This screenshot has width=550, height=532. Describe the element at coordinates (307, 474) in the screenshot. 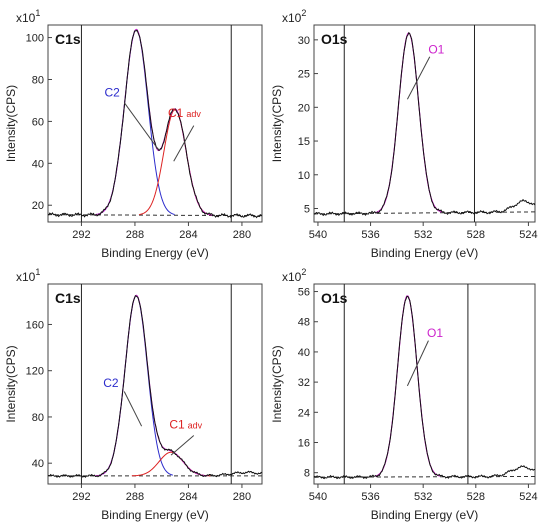

I see `y-tick-label: 8` at that location.